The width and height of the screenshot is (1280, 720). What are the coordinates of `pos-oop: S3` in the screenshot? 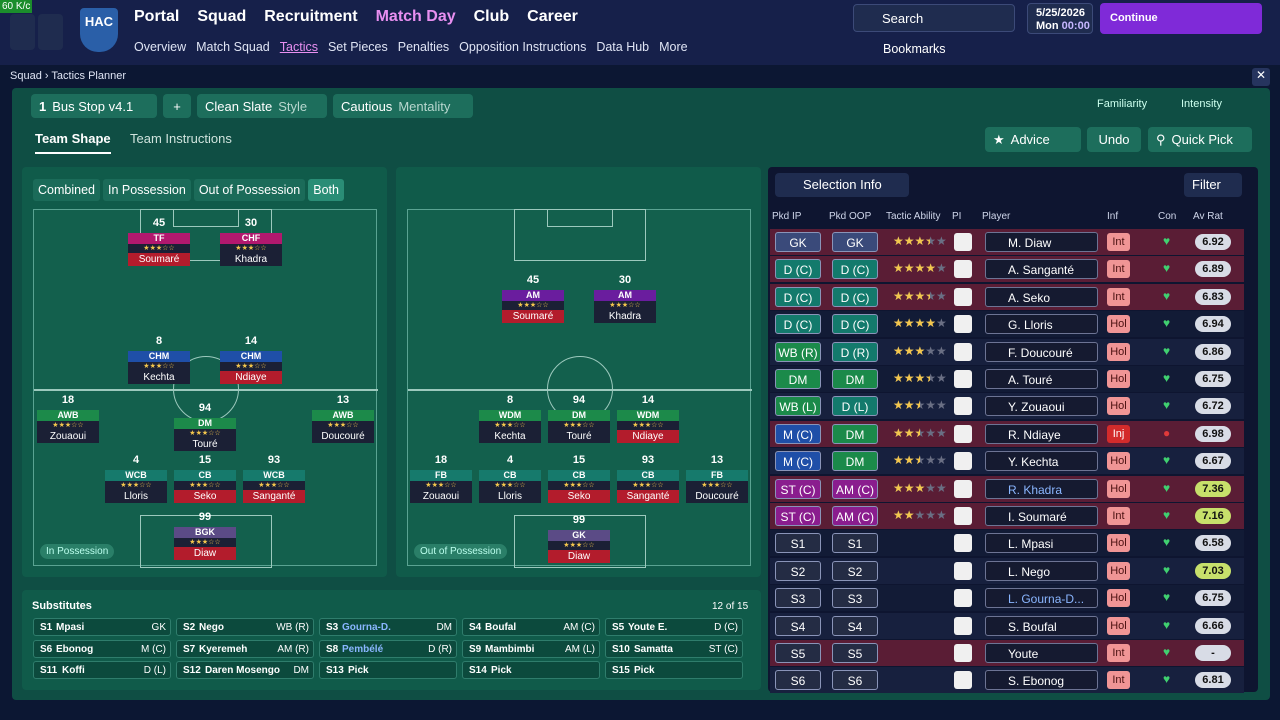 It's located at (855, 598).